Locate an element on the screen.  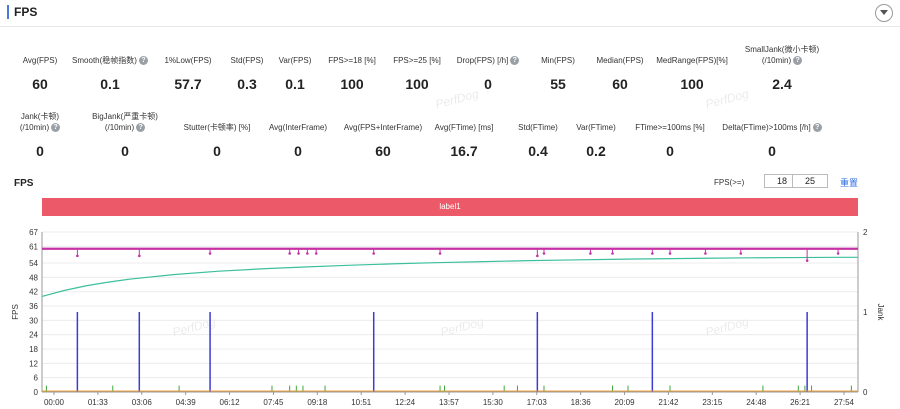
x-tick-label: 18:36 is located at coordinates (581, 402).